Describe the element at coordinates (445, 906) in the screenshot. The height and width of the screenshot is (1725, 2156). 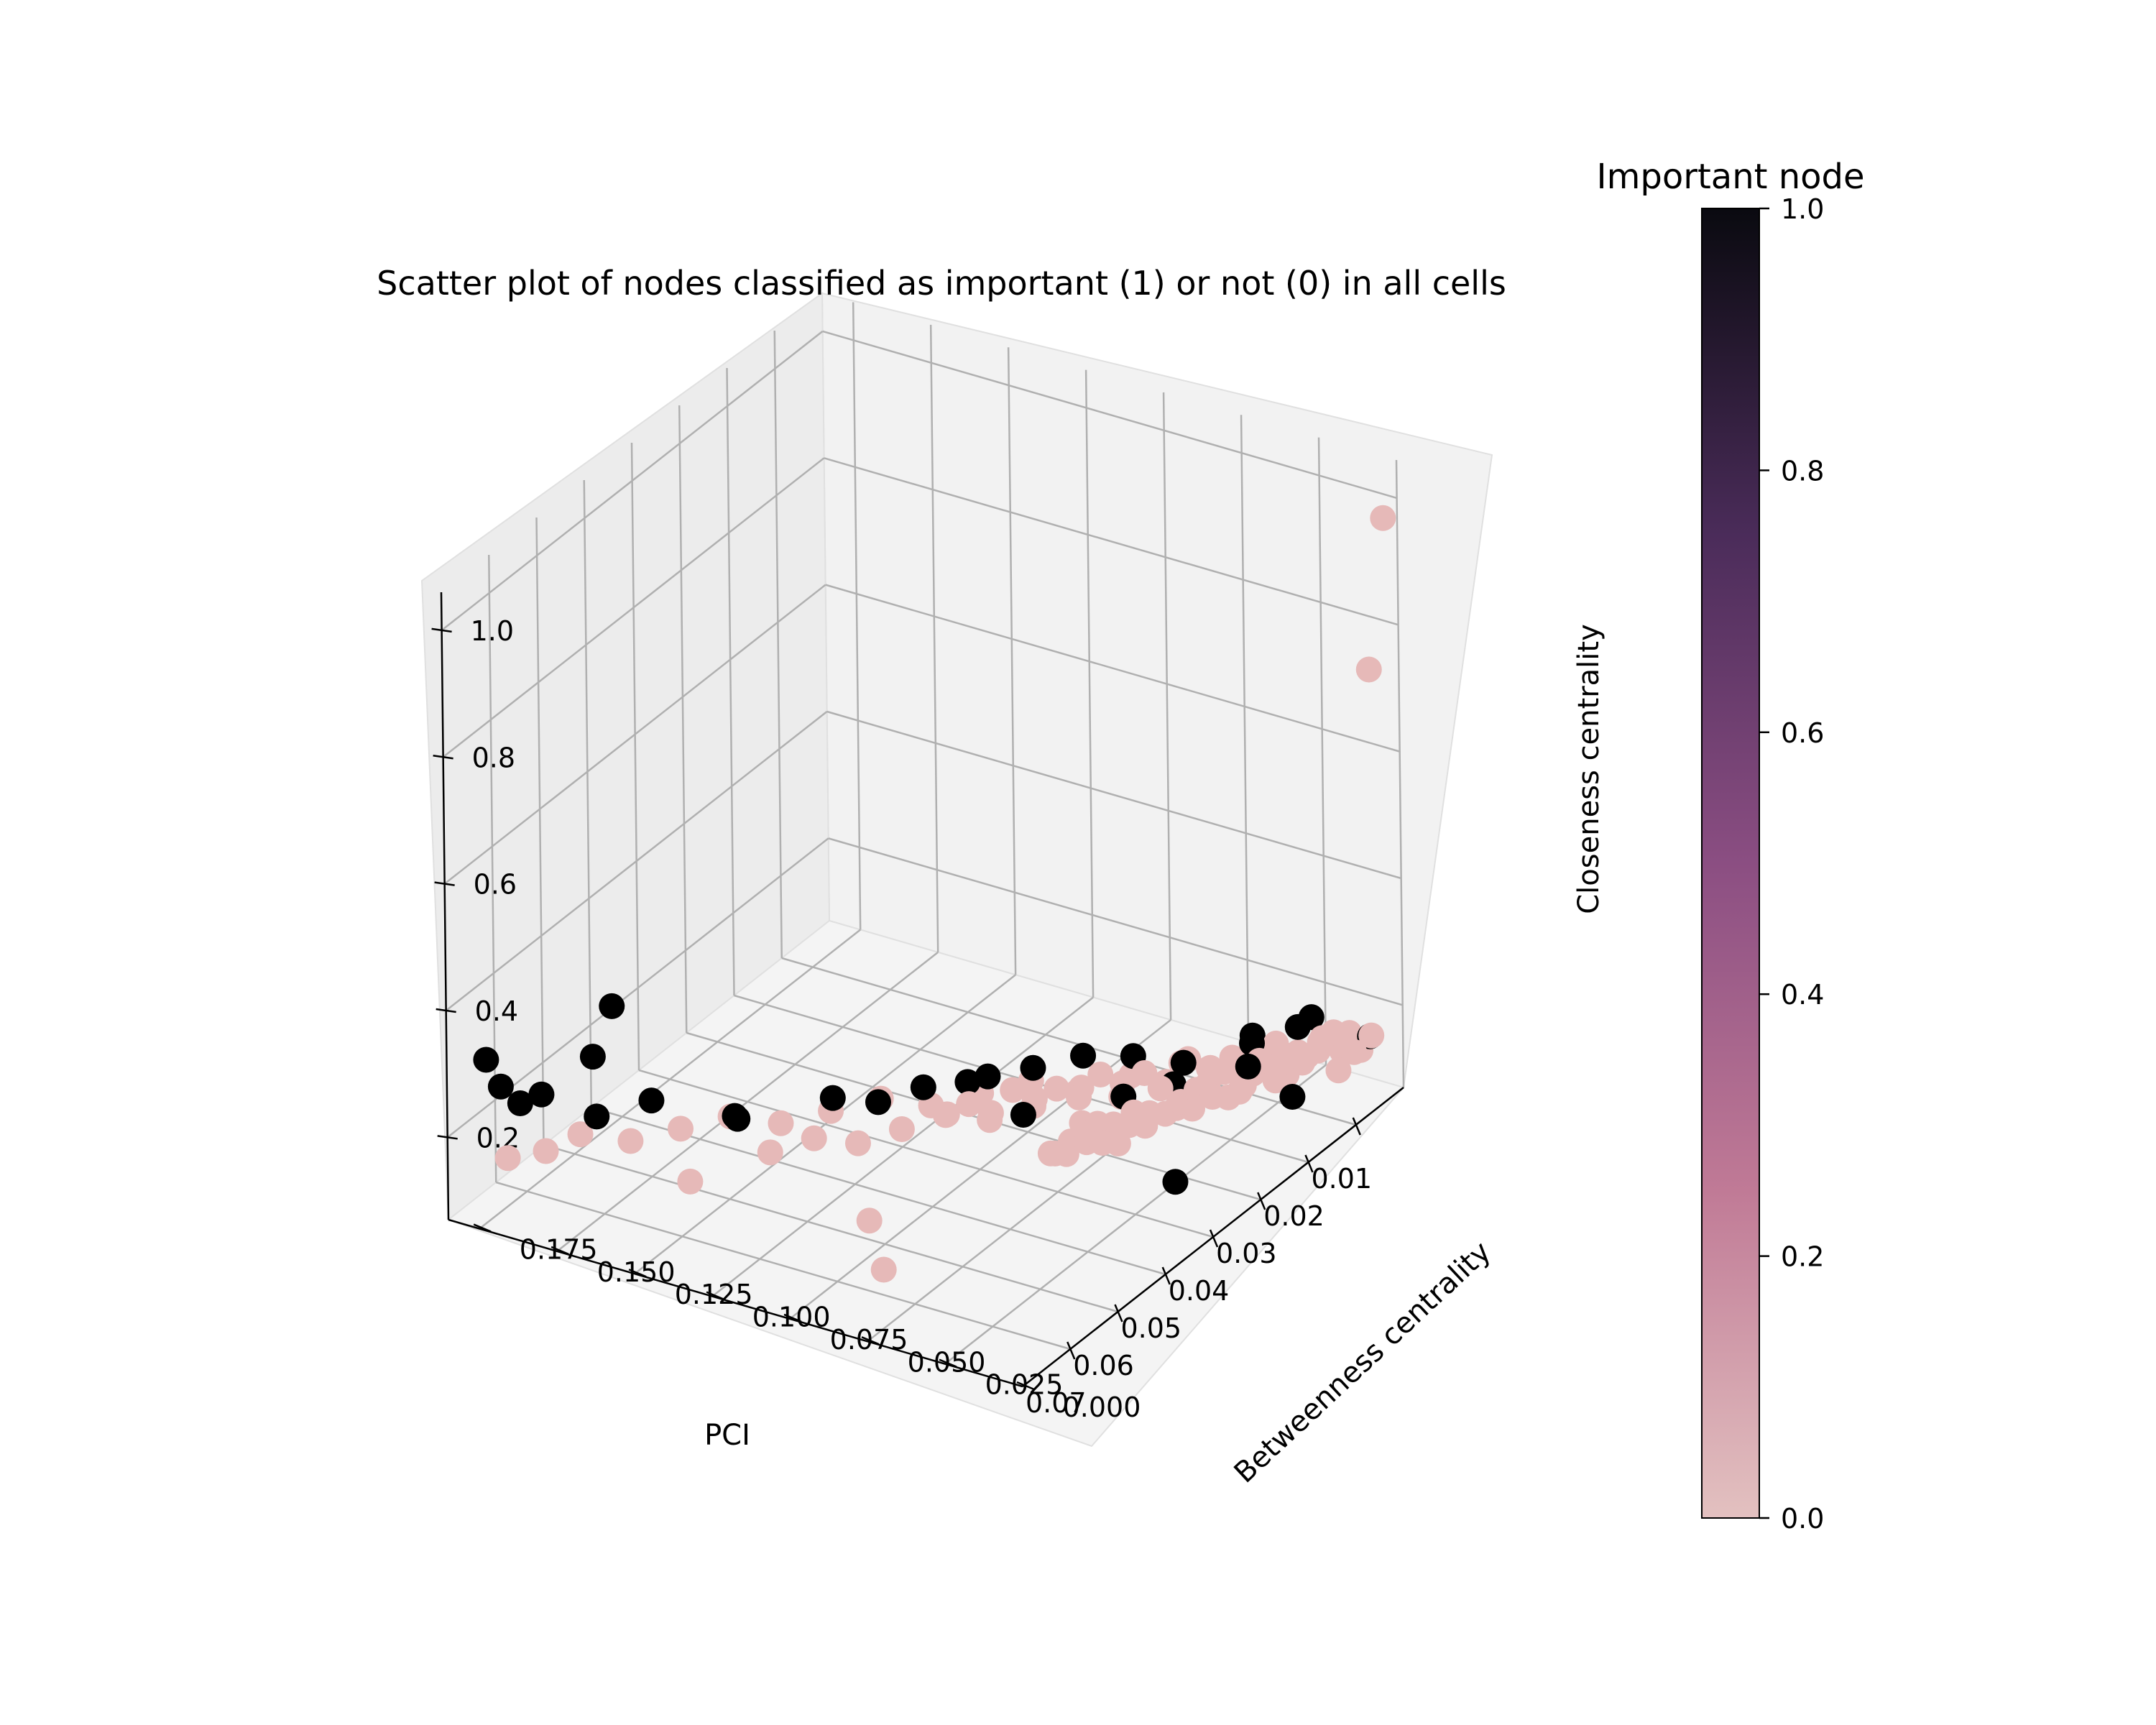
I see `z-axis-line` at that location.